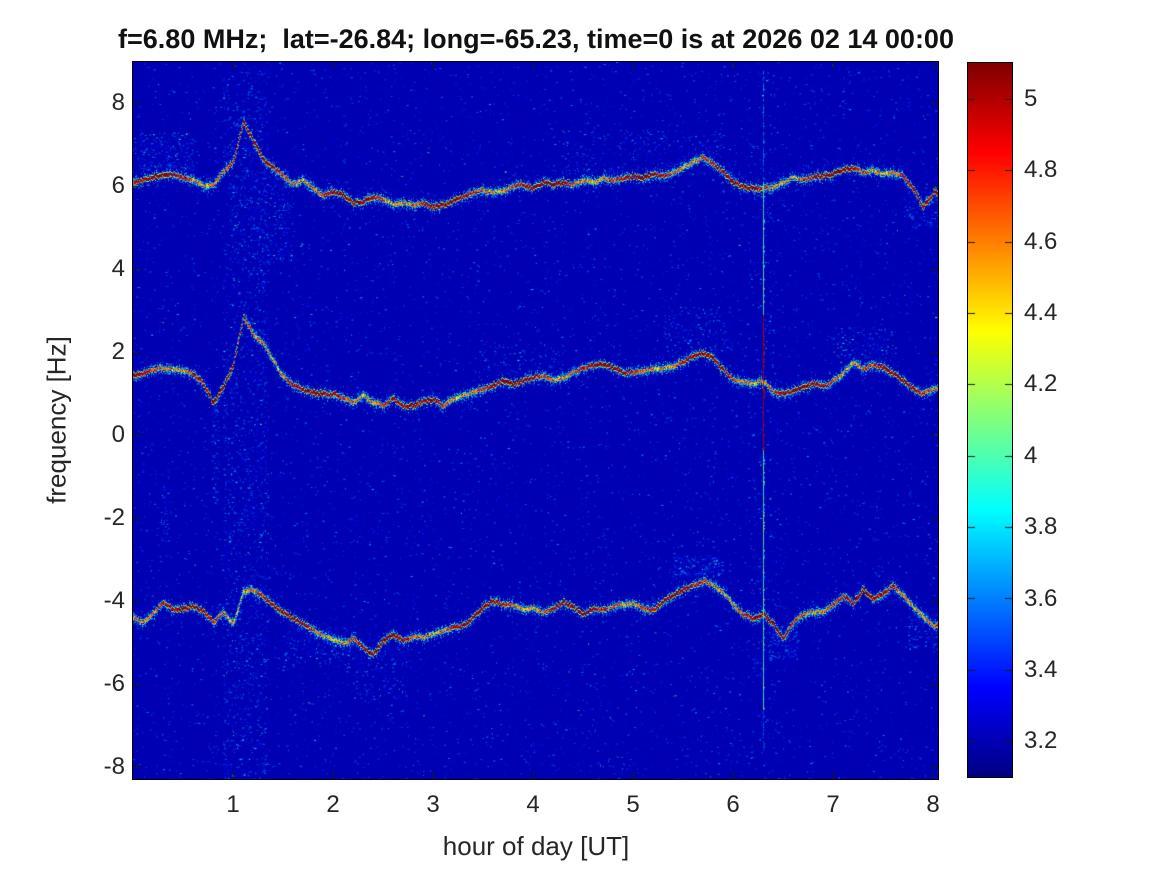 Image resolution: width=1167 pixels, height=875 pixels. I want to click on colorbar-tick-label: 3.6, so click(1041, 598).